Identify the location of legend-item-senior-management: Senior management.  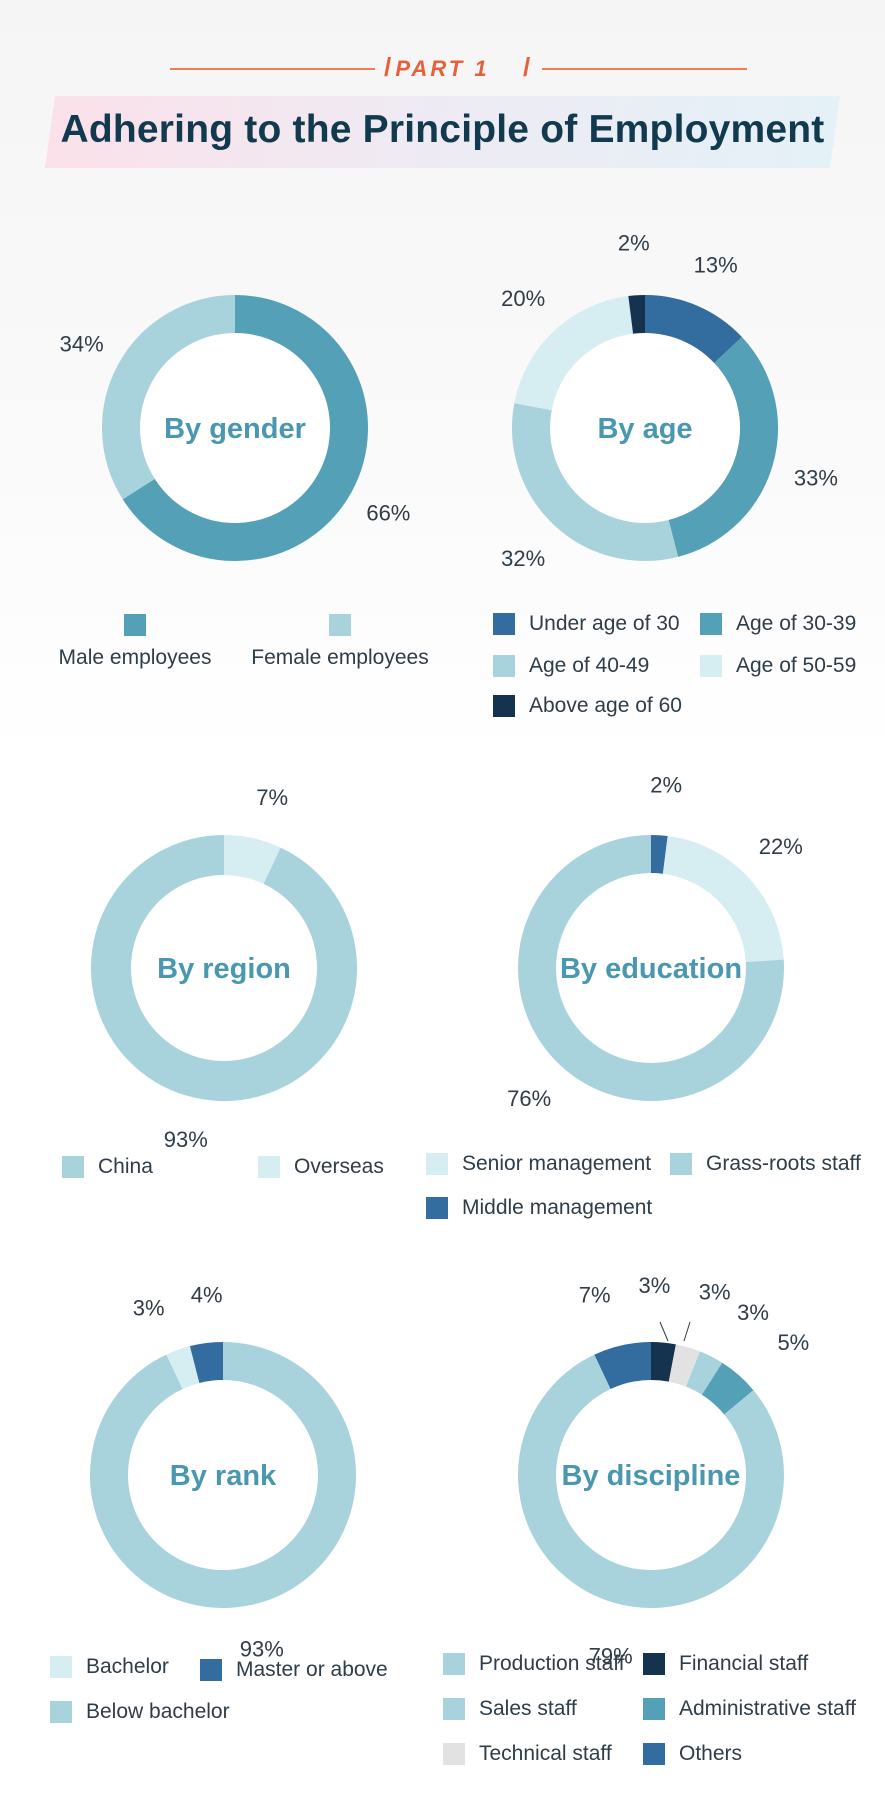
(538, 1164).